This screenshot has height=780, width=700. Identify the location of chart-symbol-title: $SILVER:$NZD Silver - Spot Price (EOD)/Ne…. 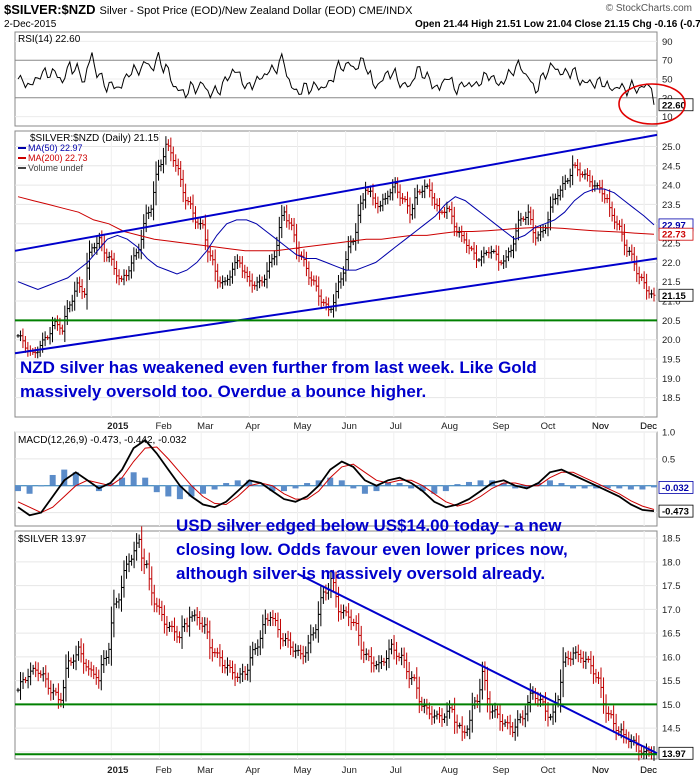
(208, 9).